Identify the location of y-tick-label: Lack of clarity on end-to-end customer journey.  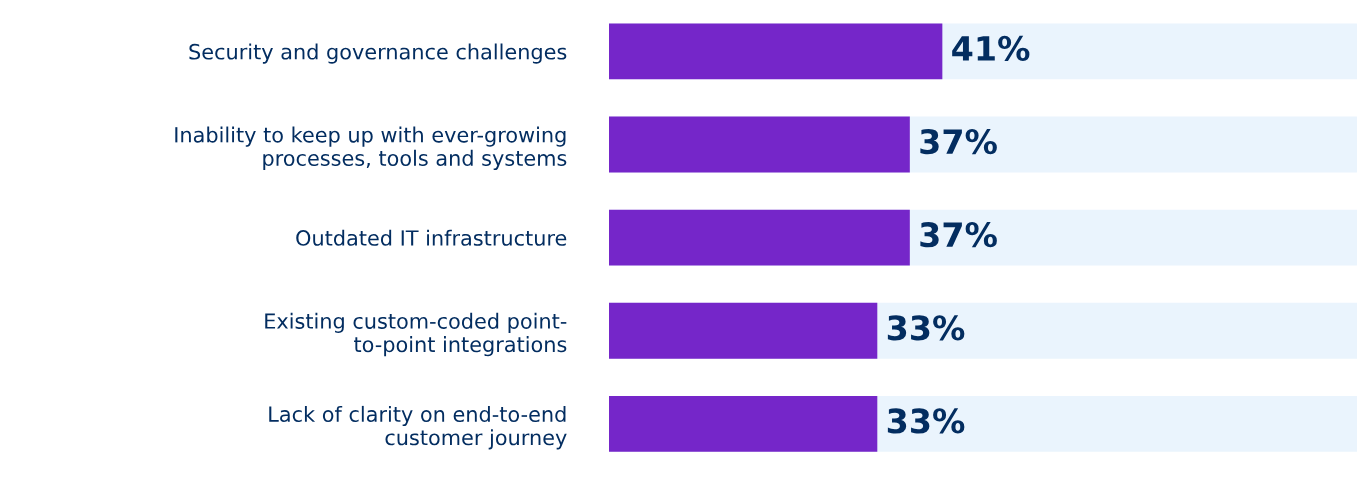
(418, 427).